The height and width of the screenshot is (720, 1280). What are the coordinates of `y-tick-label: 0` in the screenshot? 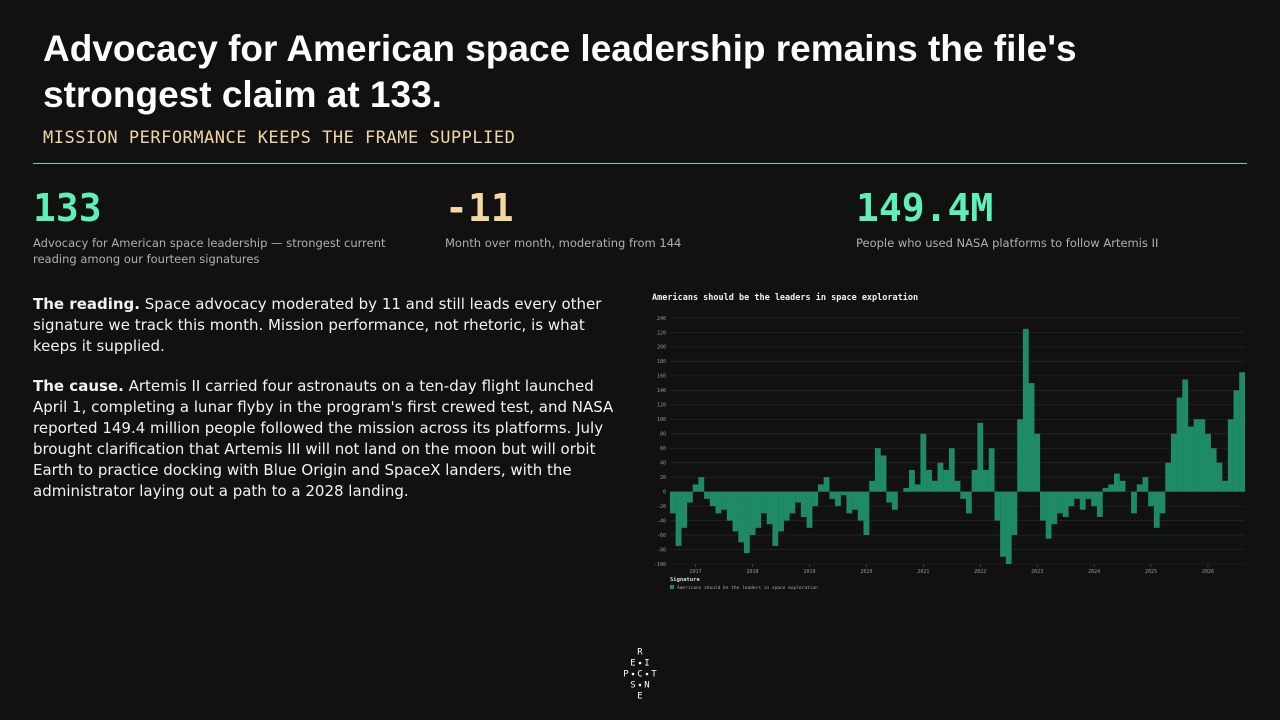 It's located at (664, 492).